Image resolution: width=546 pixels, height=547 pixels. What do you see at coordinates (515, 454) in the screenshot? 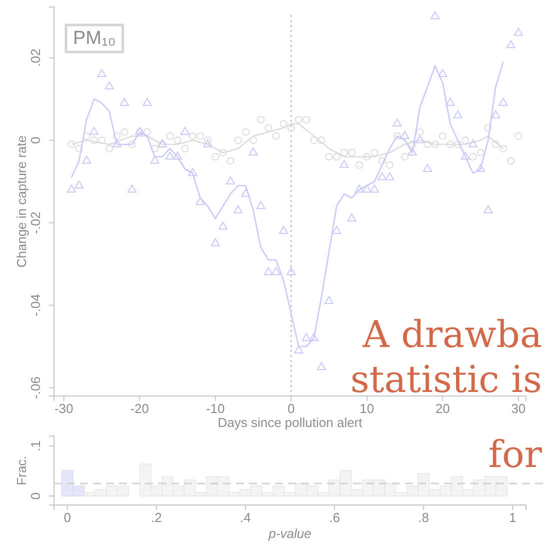
I see `annotation: for` at bounding box center [515, 454].